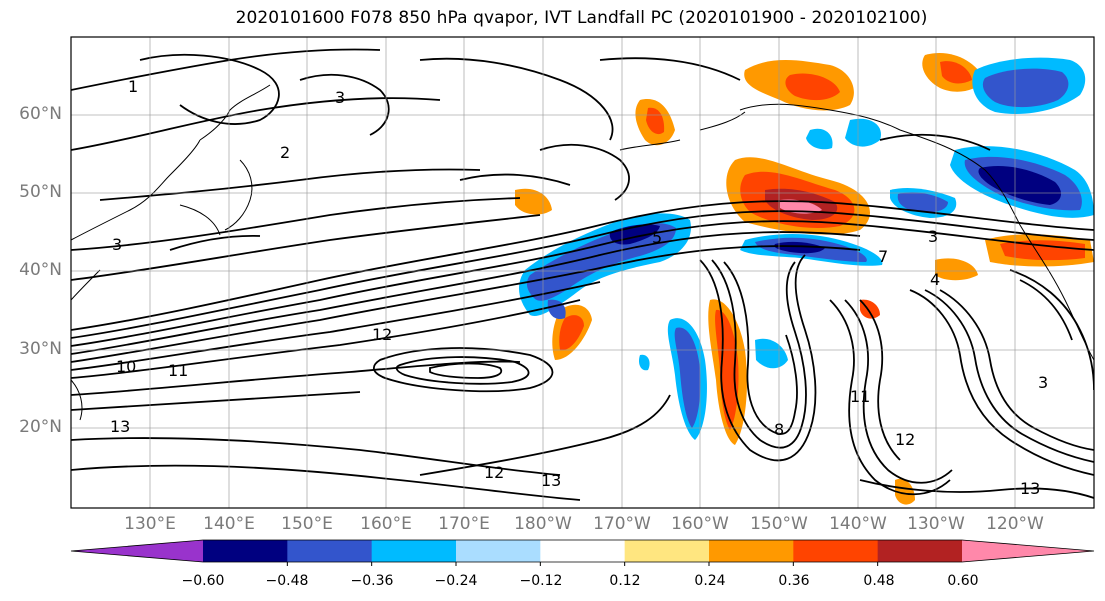 The image size is (1105, 601). I want to click on lon-label: 160°W, so click(700, 524).